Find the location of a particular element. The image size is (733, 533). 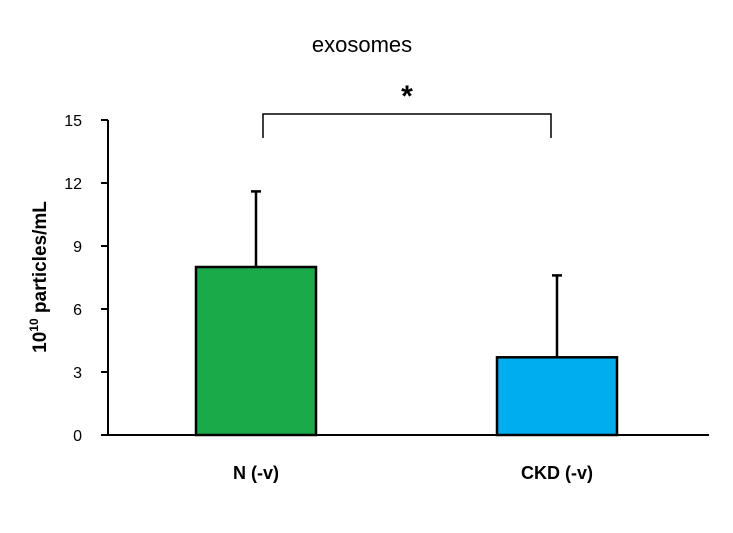

significance-bracket: * is located at coordinates (407, 109).